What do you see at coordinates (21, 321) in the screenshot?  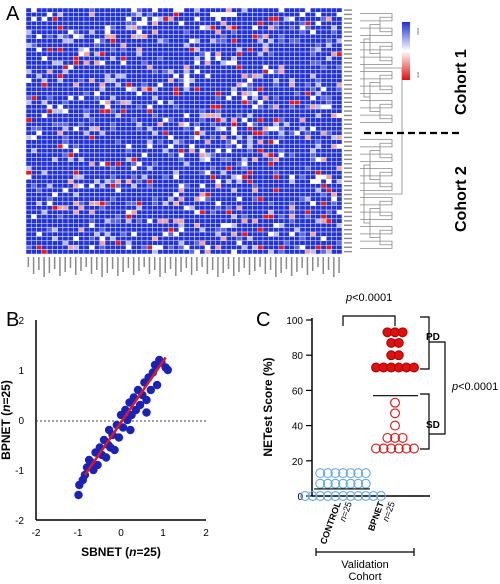 I see `b-y-tick: 2` at bounding box center [21, 321].